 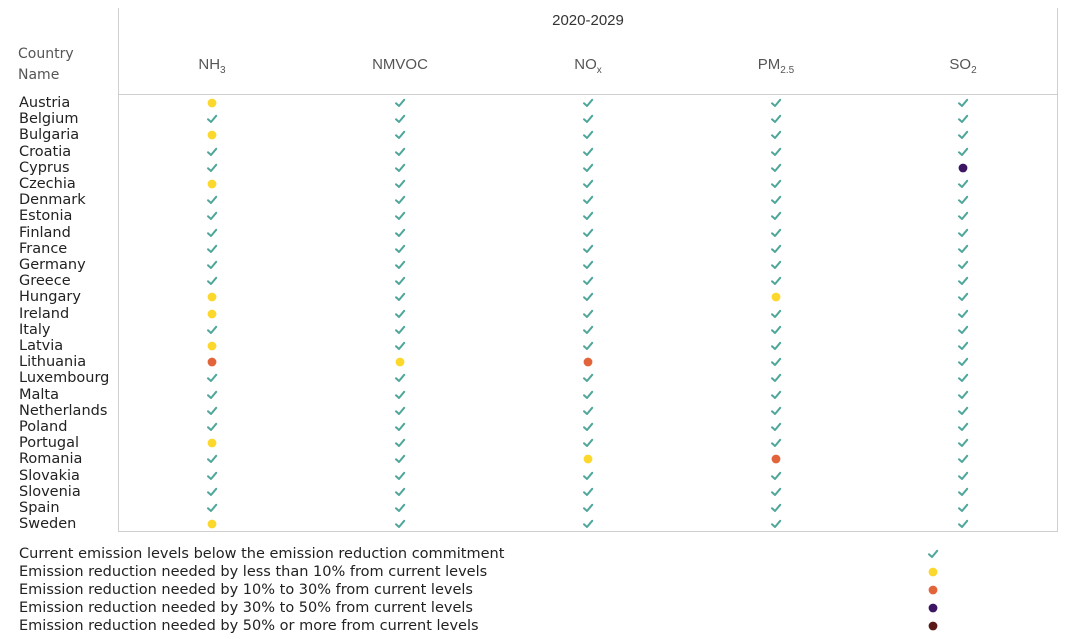 What do you see at coordinates (43, 427) in the screenshot?
I see `country-label: Poland` at bounding box center [43, 427].